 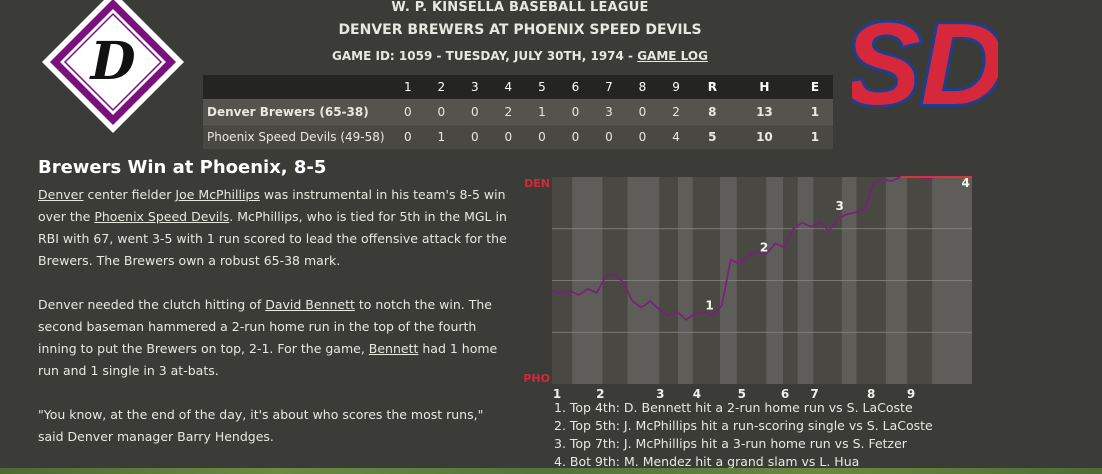 What do you see at coordinates (712, 136) in the screenshot?
I see `runs-total: 5` at bounding box center [712, 136].